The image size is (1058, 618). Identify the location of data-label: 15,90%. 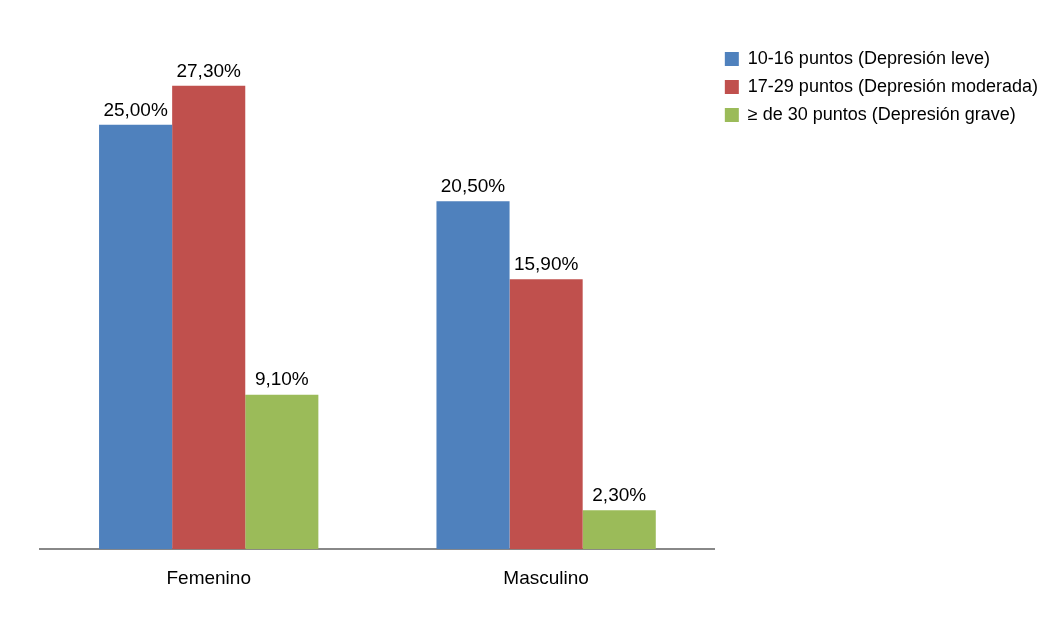
(546, 264).